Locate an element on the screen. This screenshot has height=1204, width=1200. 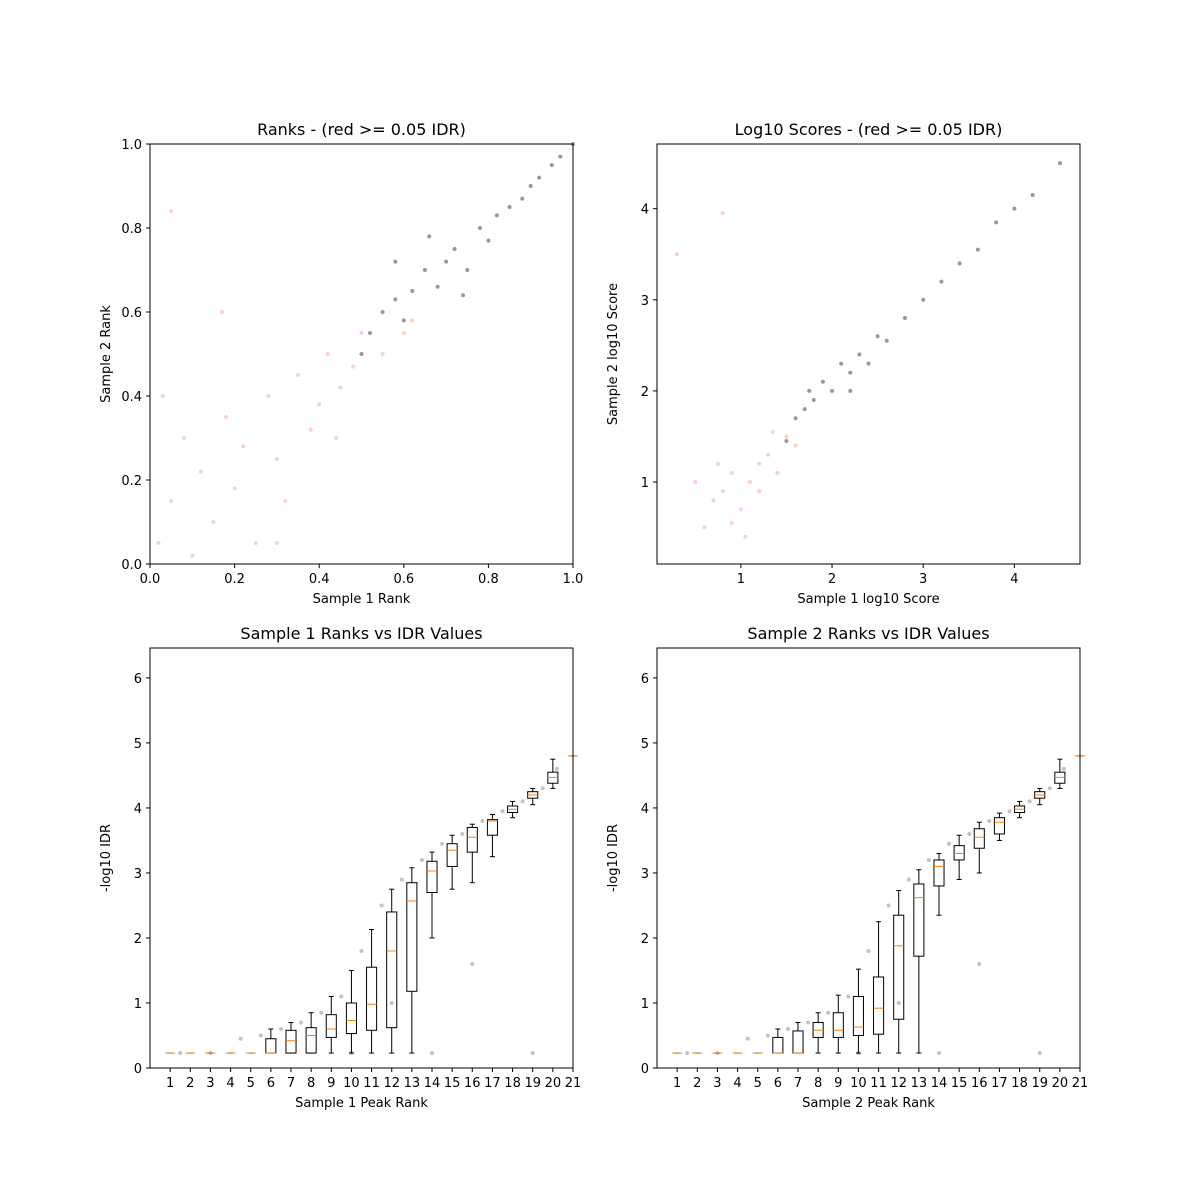
x-tick-label: 1 is located at coordinates (170, 1083).